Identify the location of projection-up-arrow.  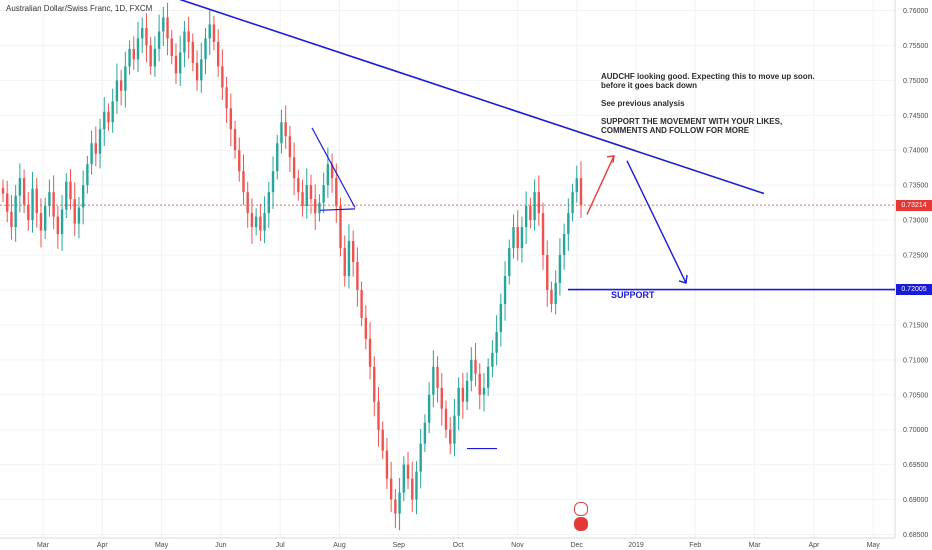
(600, 185).